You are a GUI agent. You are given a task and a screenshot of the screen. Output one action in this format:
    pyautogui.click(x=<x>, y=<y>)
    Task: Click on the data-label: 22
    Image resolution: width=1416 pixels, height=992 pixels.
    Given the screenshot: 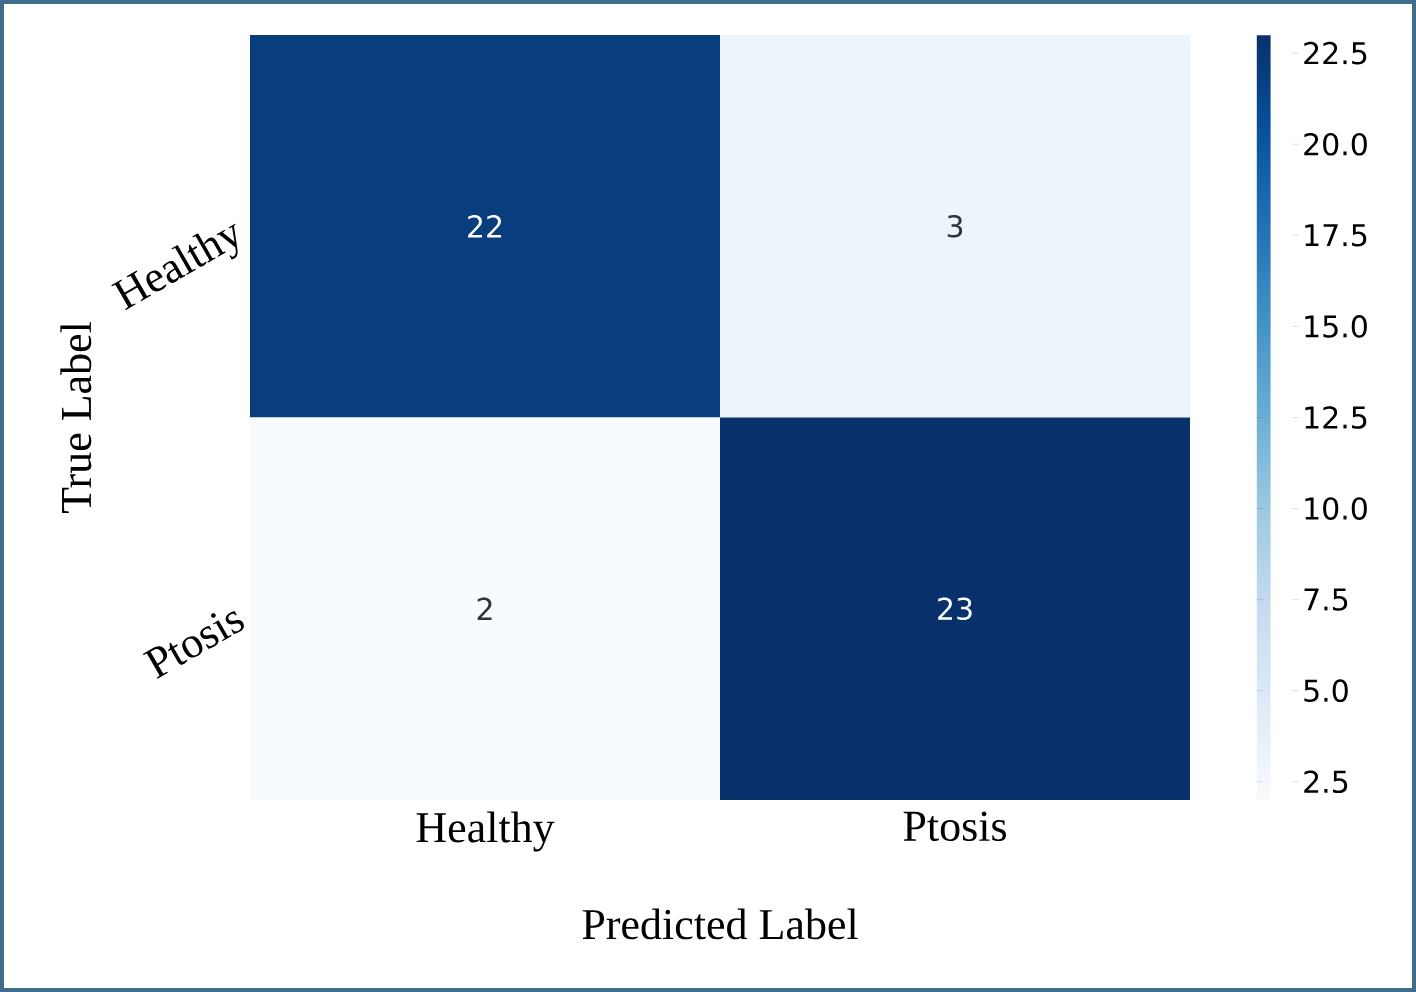 What is the action you would take?
    pyautogui.click(x=485, y=226)
    